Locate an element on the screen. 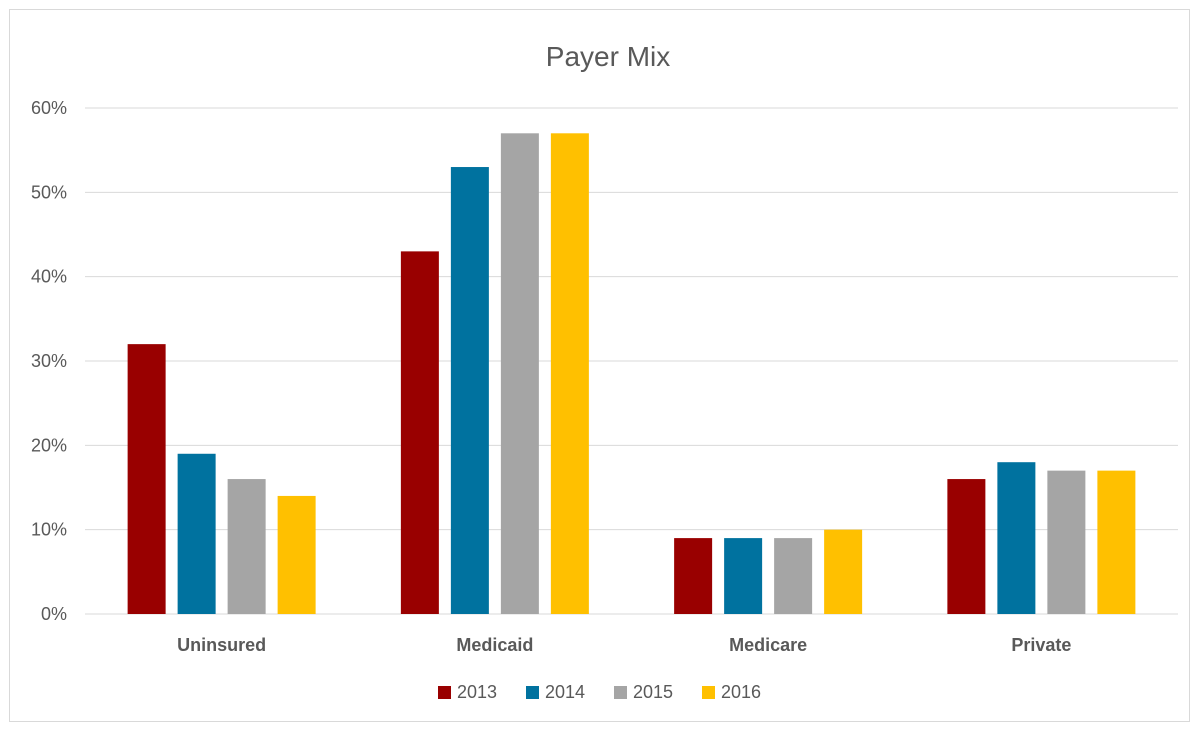 The width and height of the screenshot is (1199, 731). bar-private-2016 is located at coordinates (1116, 542).